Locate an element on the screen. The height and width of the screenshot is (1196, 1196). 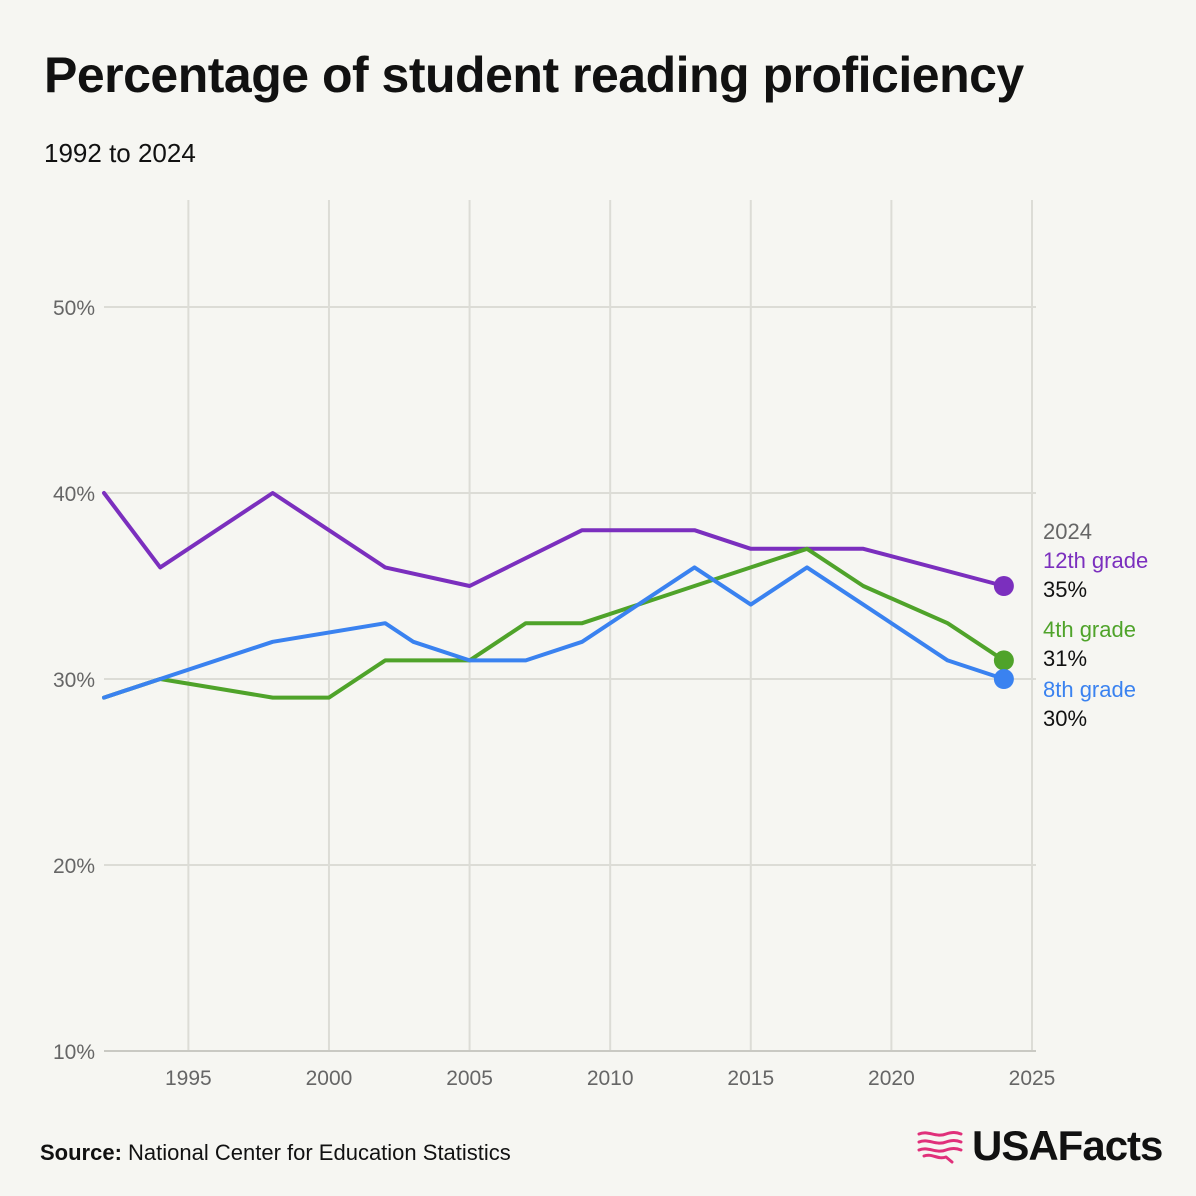
x-tick-label-2020: 2020 is located at coordinates (891, 1078).